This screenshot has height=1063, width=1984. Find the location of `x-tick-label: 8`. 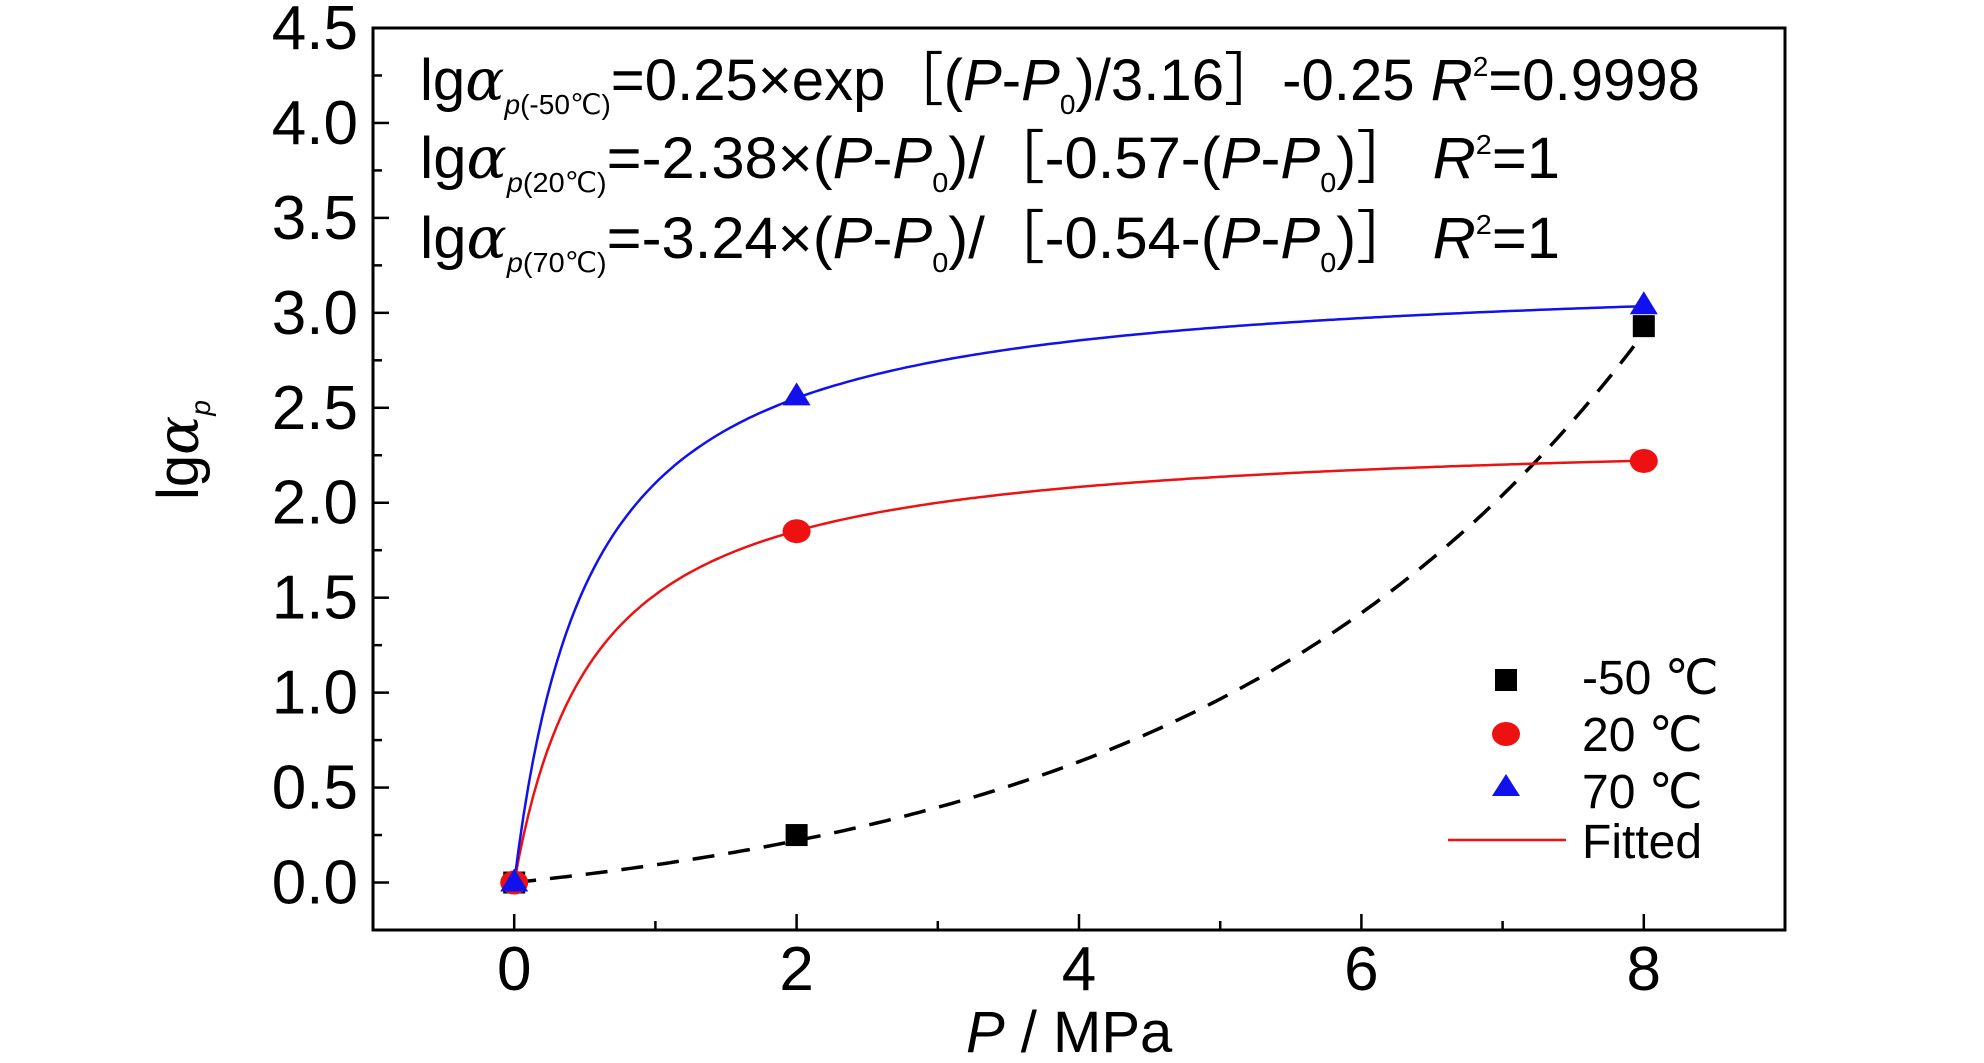

x-tick-label: 8 is located at coordinates (1644, 969).